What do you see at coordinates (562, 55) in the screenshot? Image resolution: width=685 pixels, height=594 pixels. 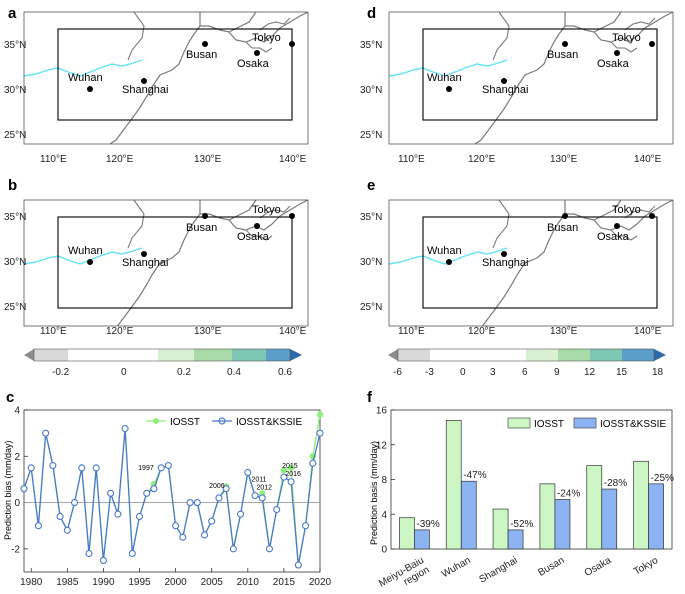 I see `city-label-busan: Busan` at bounding box center [562, 55].